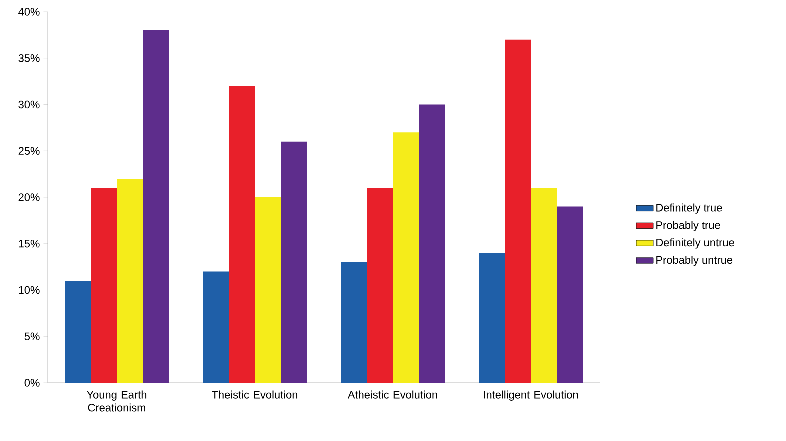  Describe the element at coordinates (255, 394) in the screenshot. I see `x-tick-label: Theistic Evolution` at that location.